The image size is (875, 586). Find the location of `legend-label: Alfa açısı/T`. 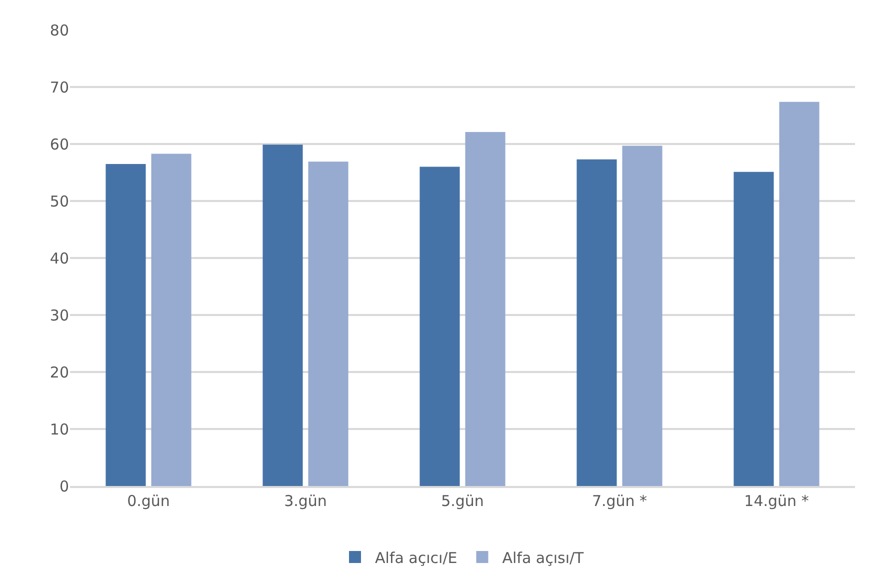

legend-label: Alfa açısı/T is located at coordinates (543, 557).